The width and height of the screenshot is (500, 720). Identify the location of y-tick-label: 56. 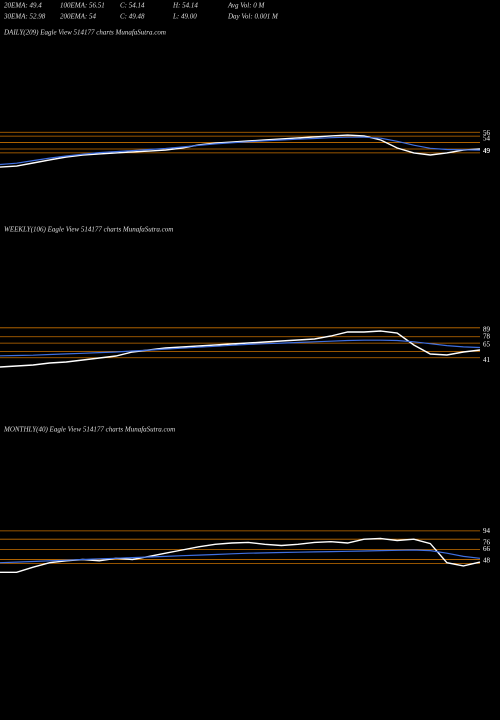
(487, 133).